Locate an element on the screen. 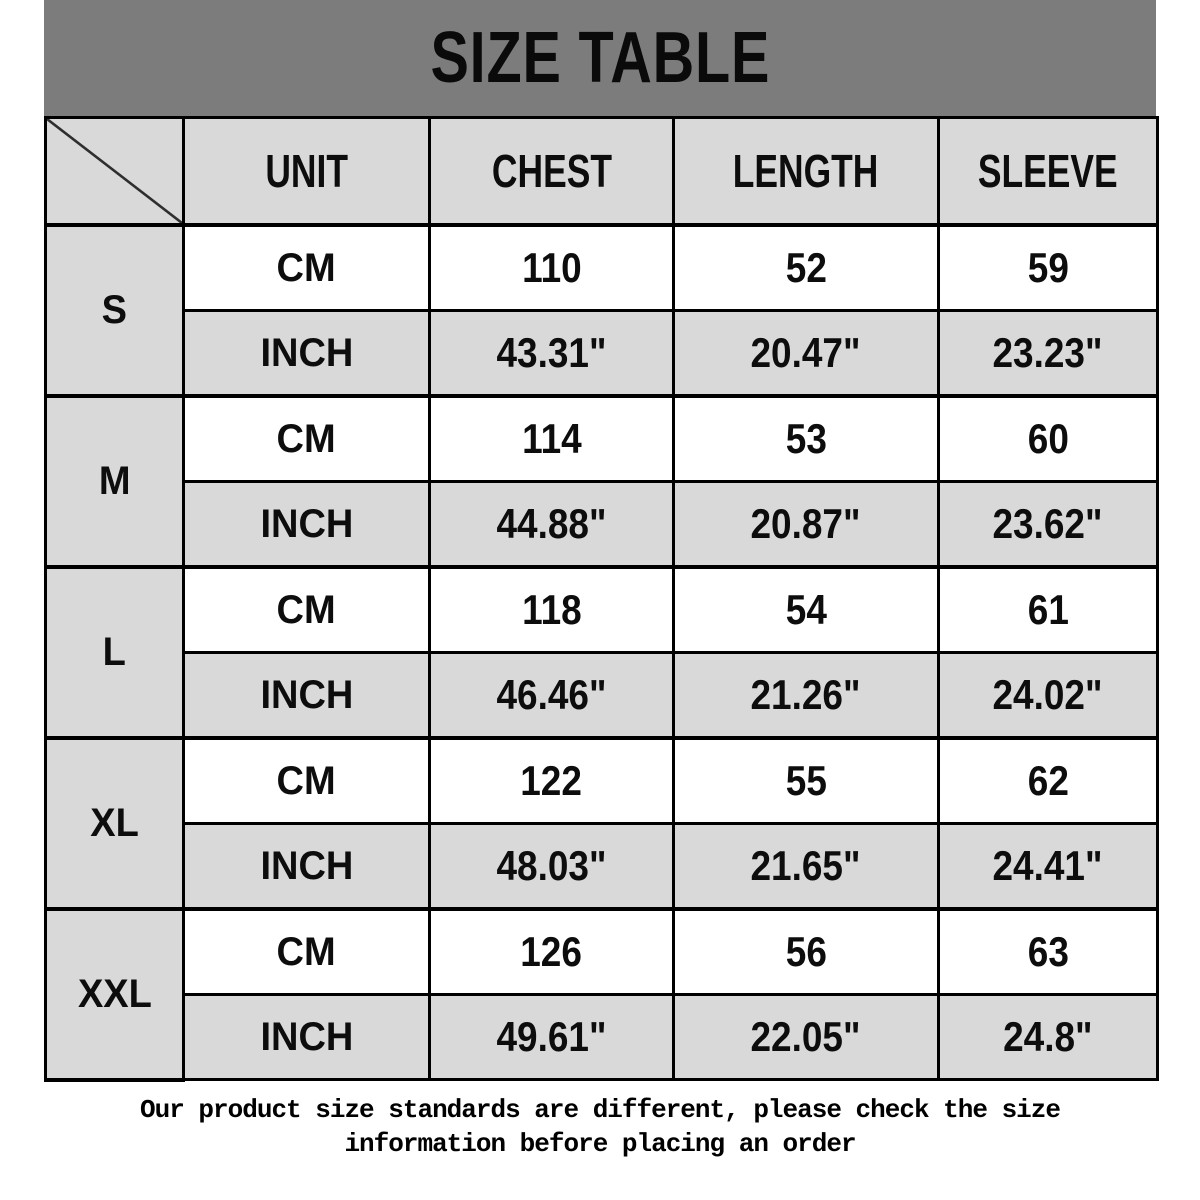  table-row: INCH 49.61" 22.05" 24.8" is located at coordinates (602, 1037).